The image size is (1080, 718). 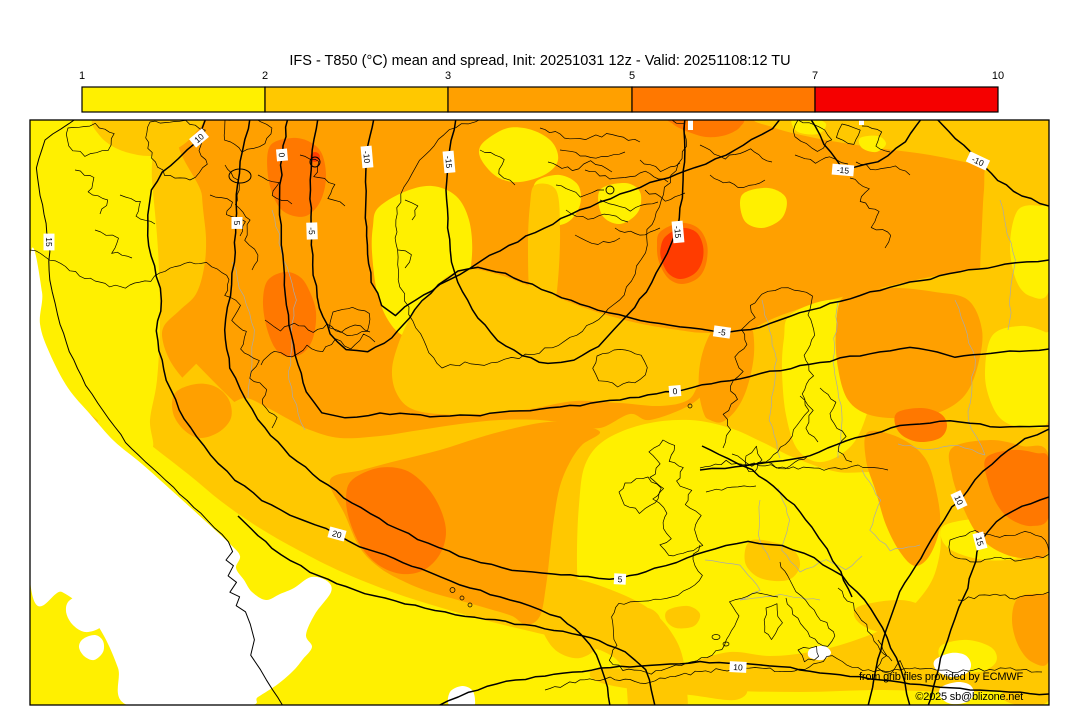 What do you see at coordinates (941, 677) in the screenshot?
I see `svg-text:from grib files provided by EC: from grib files provided by ECMWF` at bounding box center [941, 677].